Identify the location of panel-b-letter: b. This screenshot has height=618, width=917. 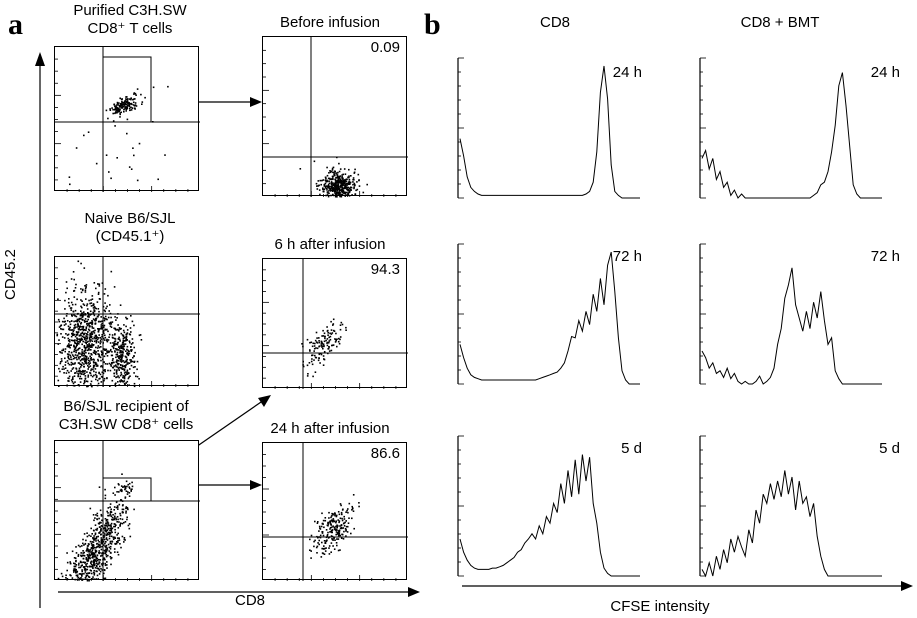
(432, 24).